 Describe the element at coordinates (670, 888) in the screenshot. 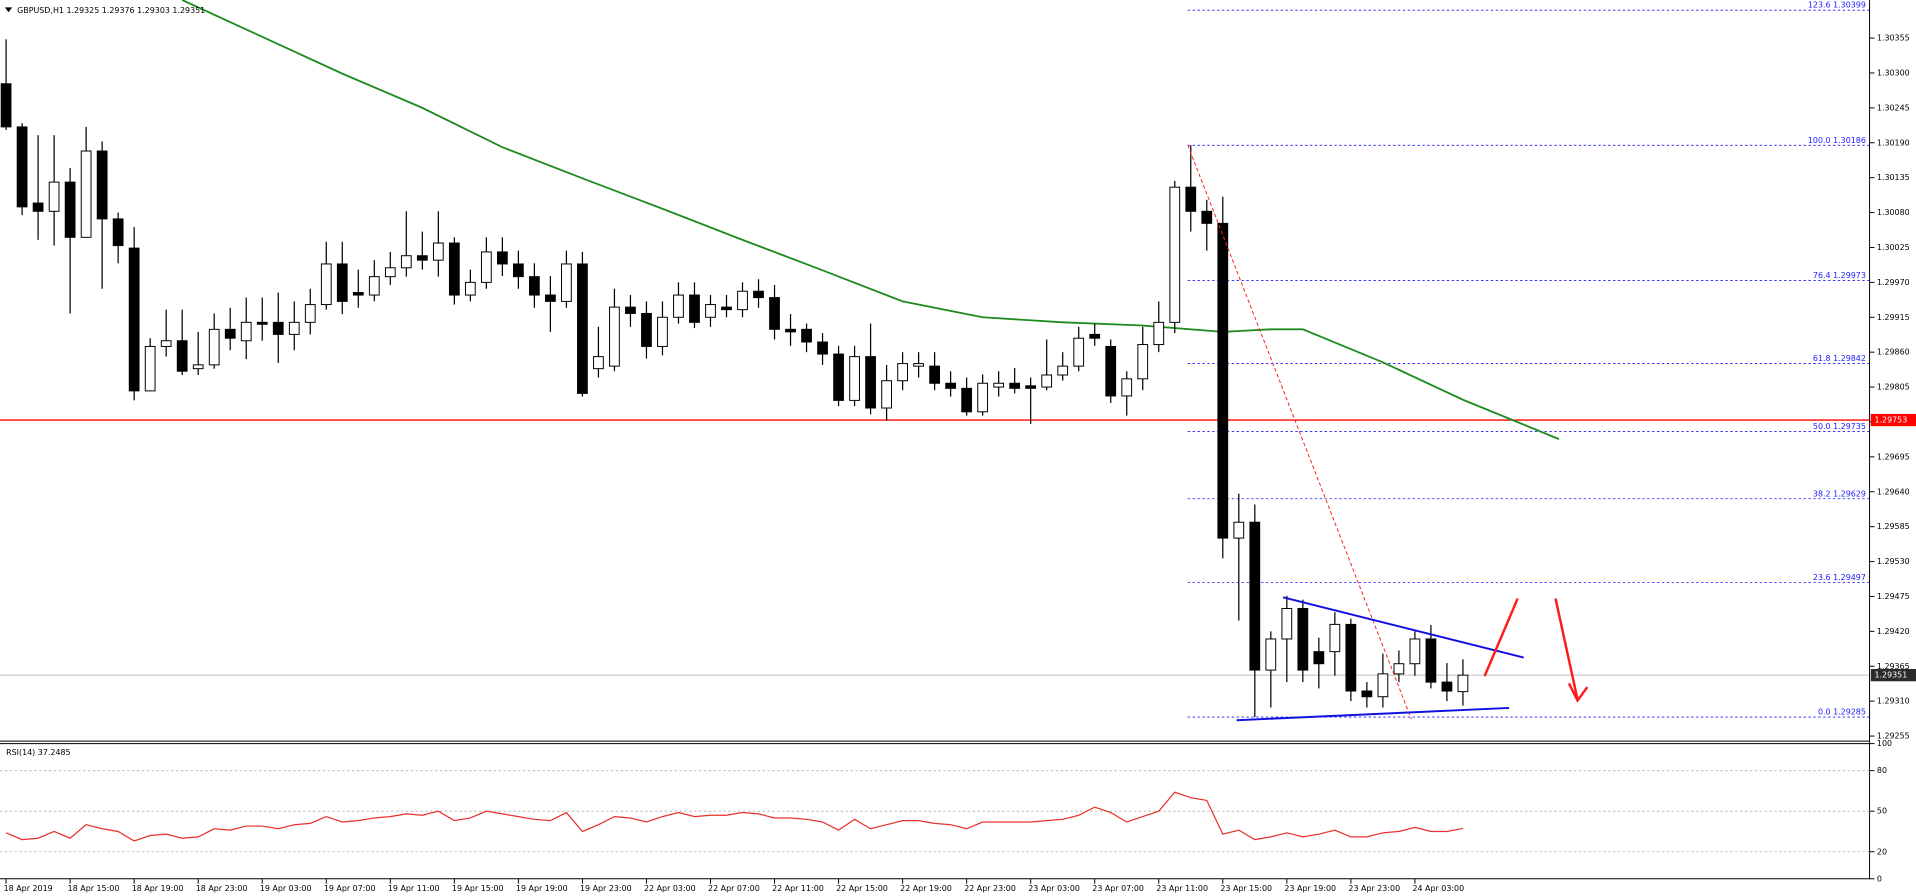

I see `x-tick-label: 22 Apr 03:00` at that location.